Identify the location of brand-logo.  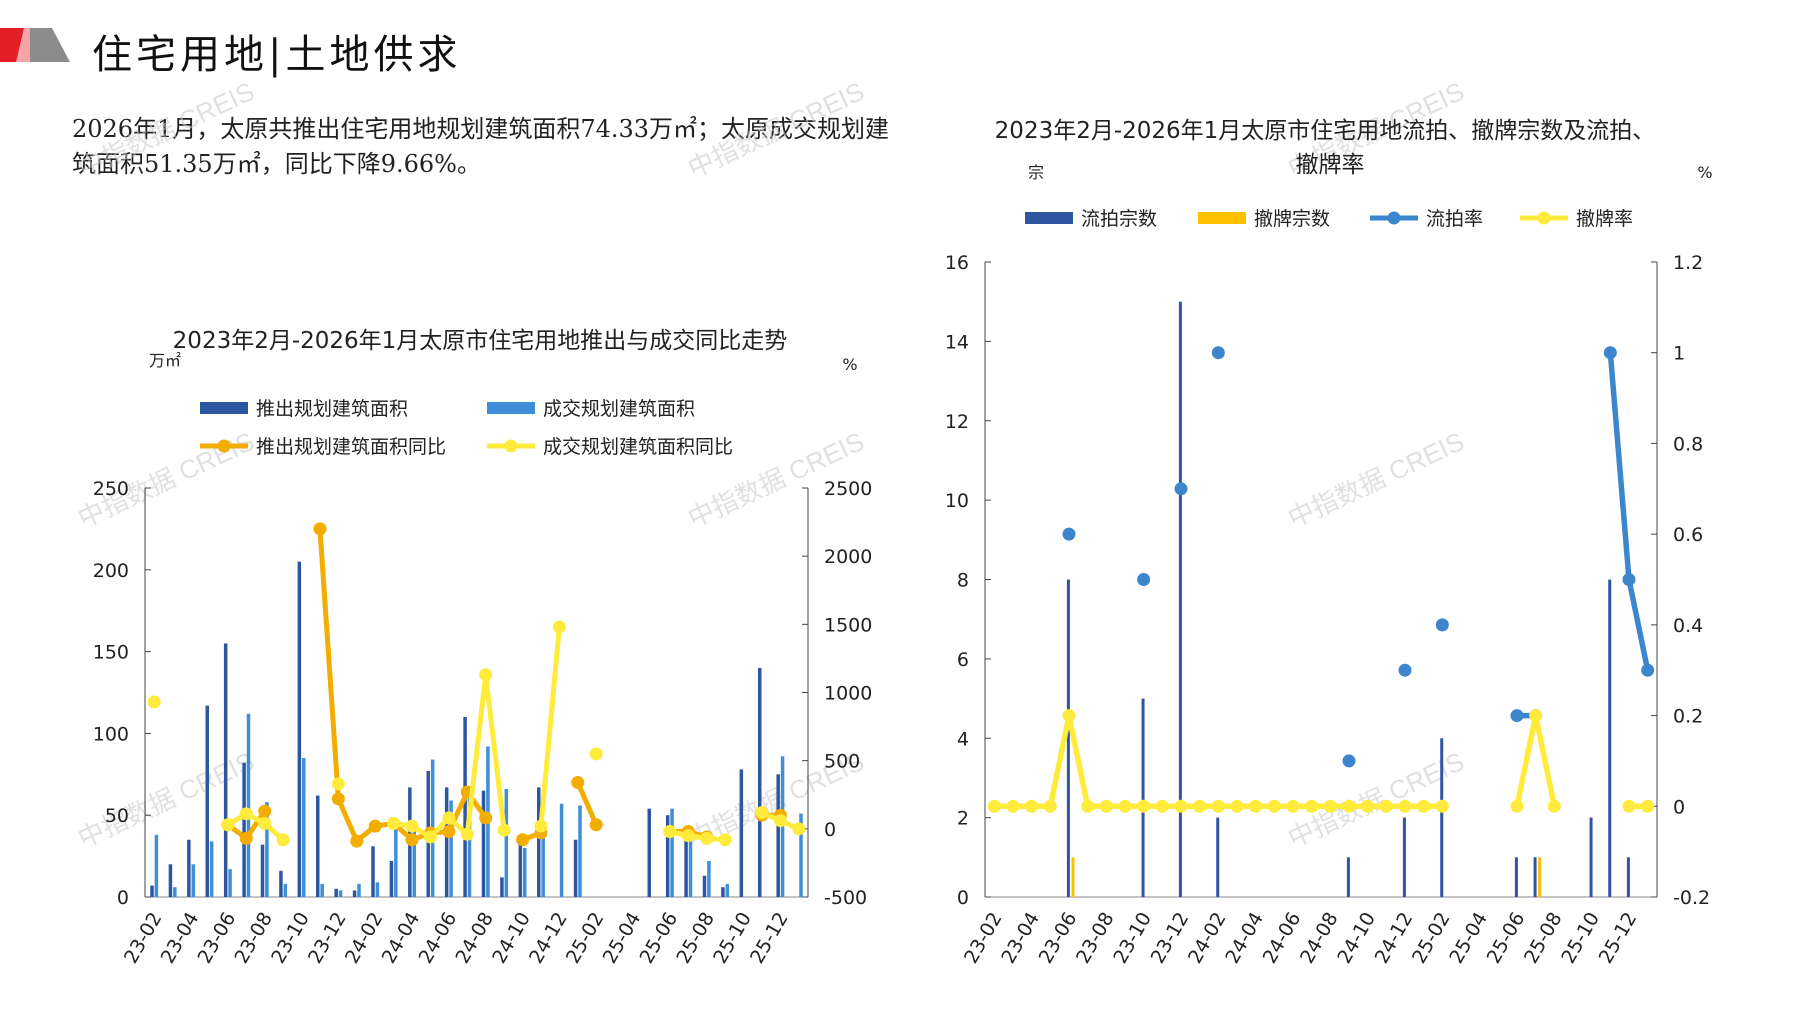
(35, 45).